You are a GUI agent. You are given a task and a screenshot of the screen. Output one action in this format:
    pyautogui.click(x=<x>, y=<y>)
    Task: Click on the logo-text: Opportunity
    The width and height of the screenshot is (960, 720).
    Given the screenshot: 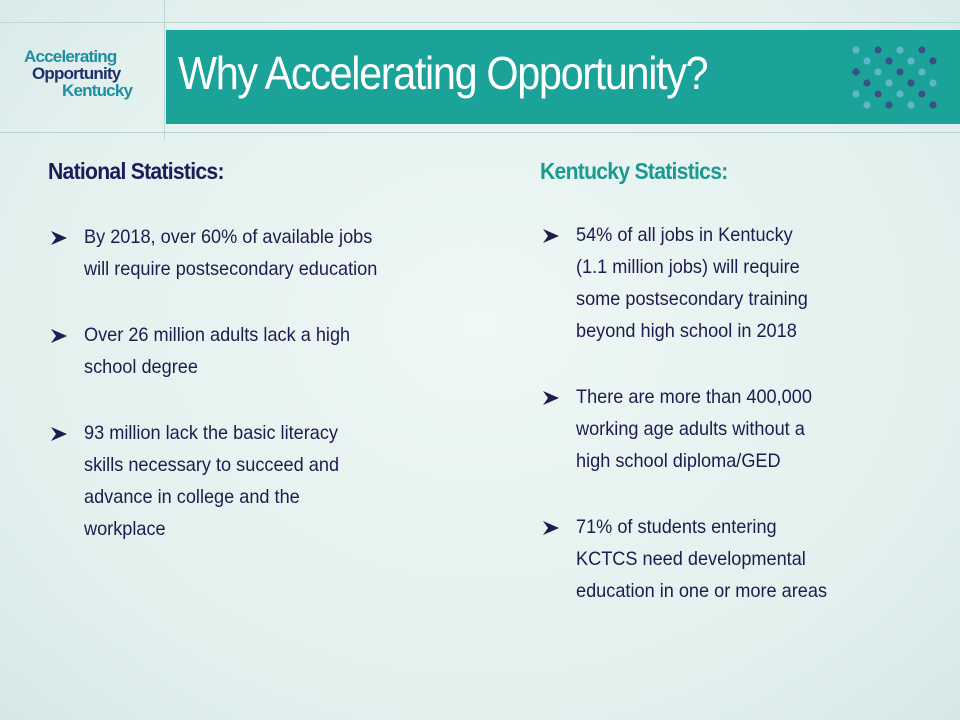 What is the action you would take?
    pyautogui.click(x=76, y=73)
    